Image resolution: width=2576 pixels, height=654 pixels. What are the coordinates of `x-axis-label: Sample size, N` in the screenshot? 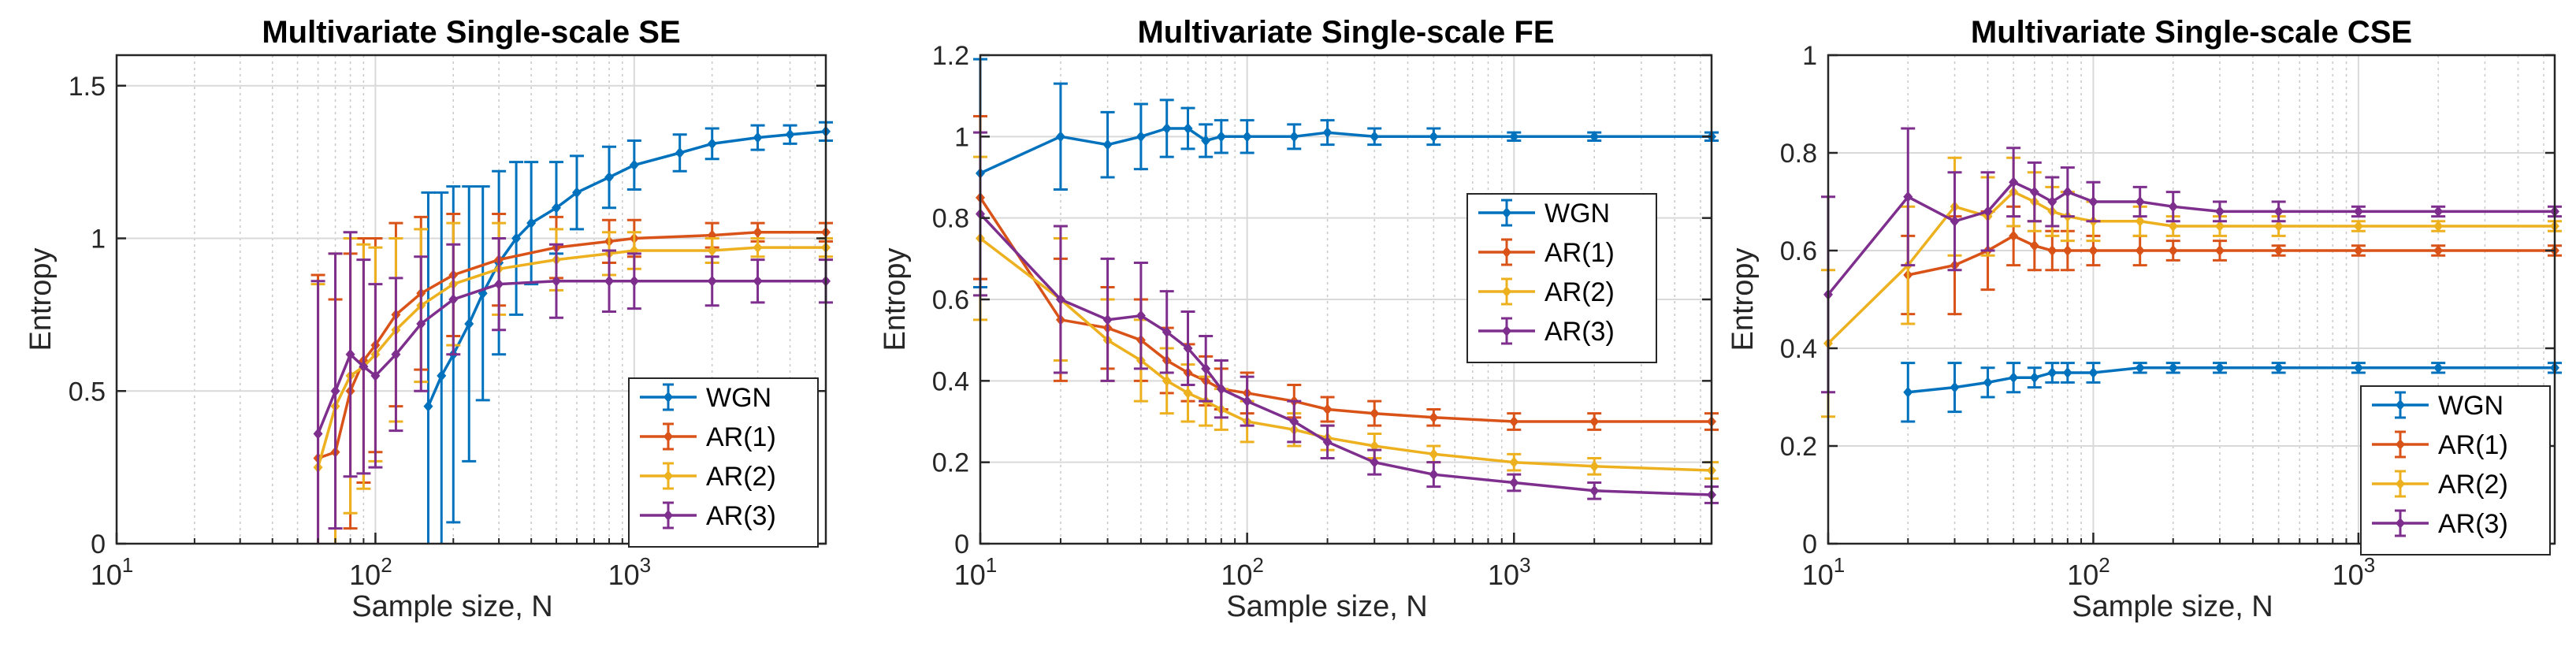 It's located at (2172, 606).